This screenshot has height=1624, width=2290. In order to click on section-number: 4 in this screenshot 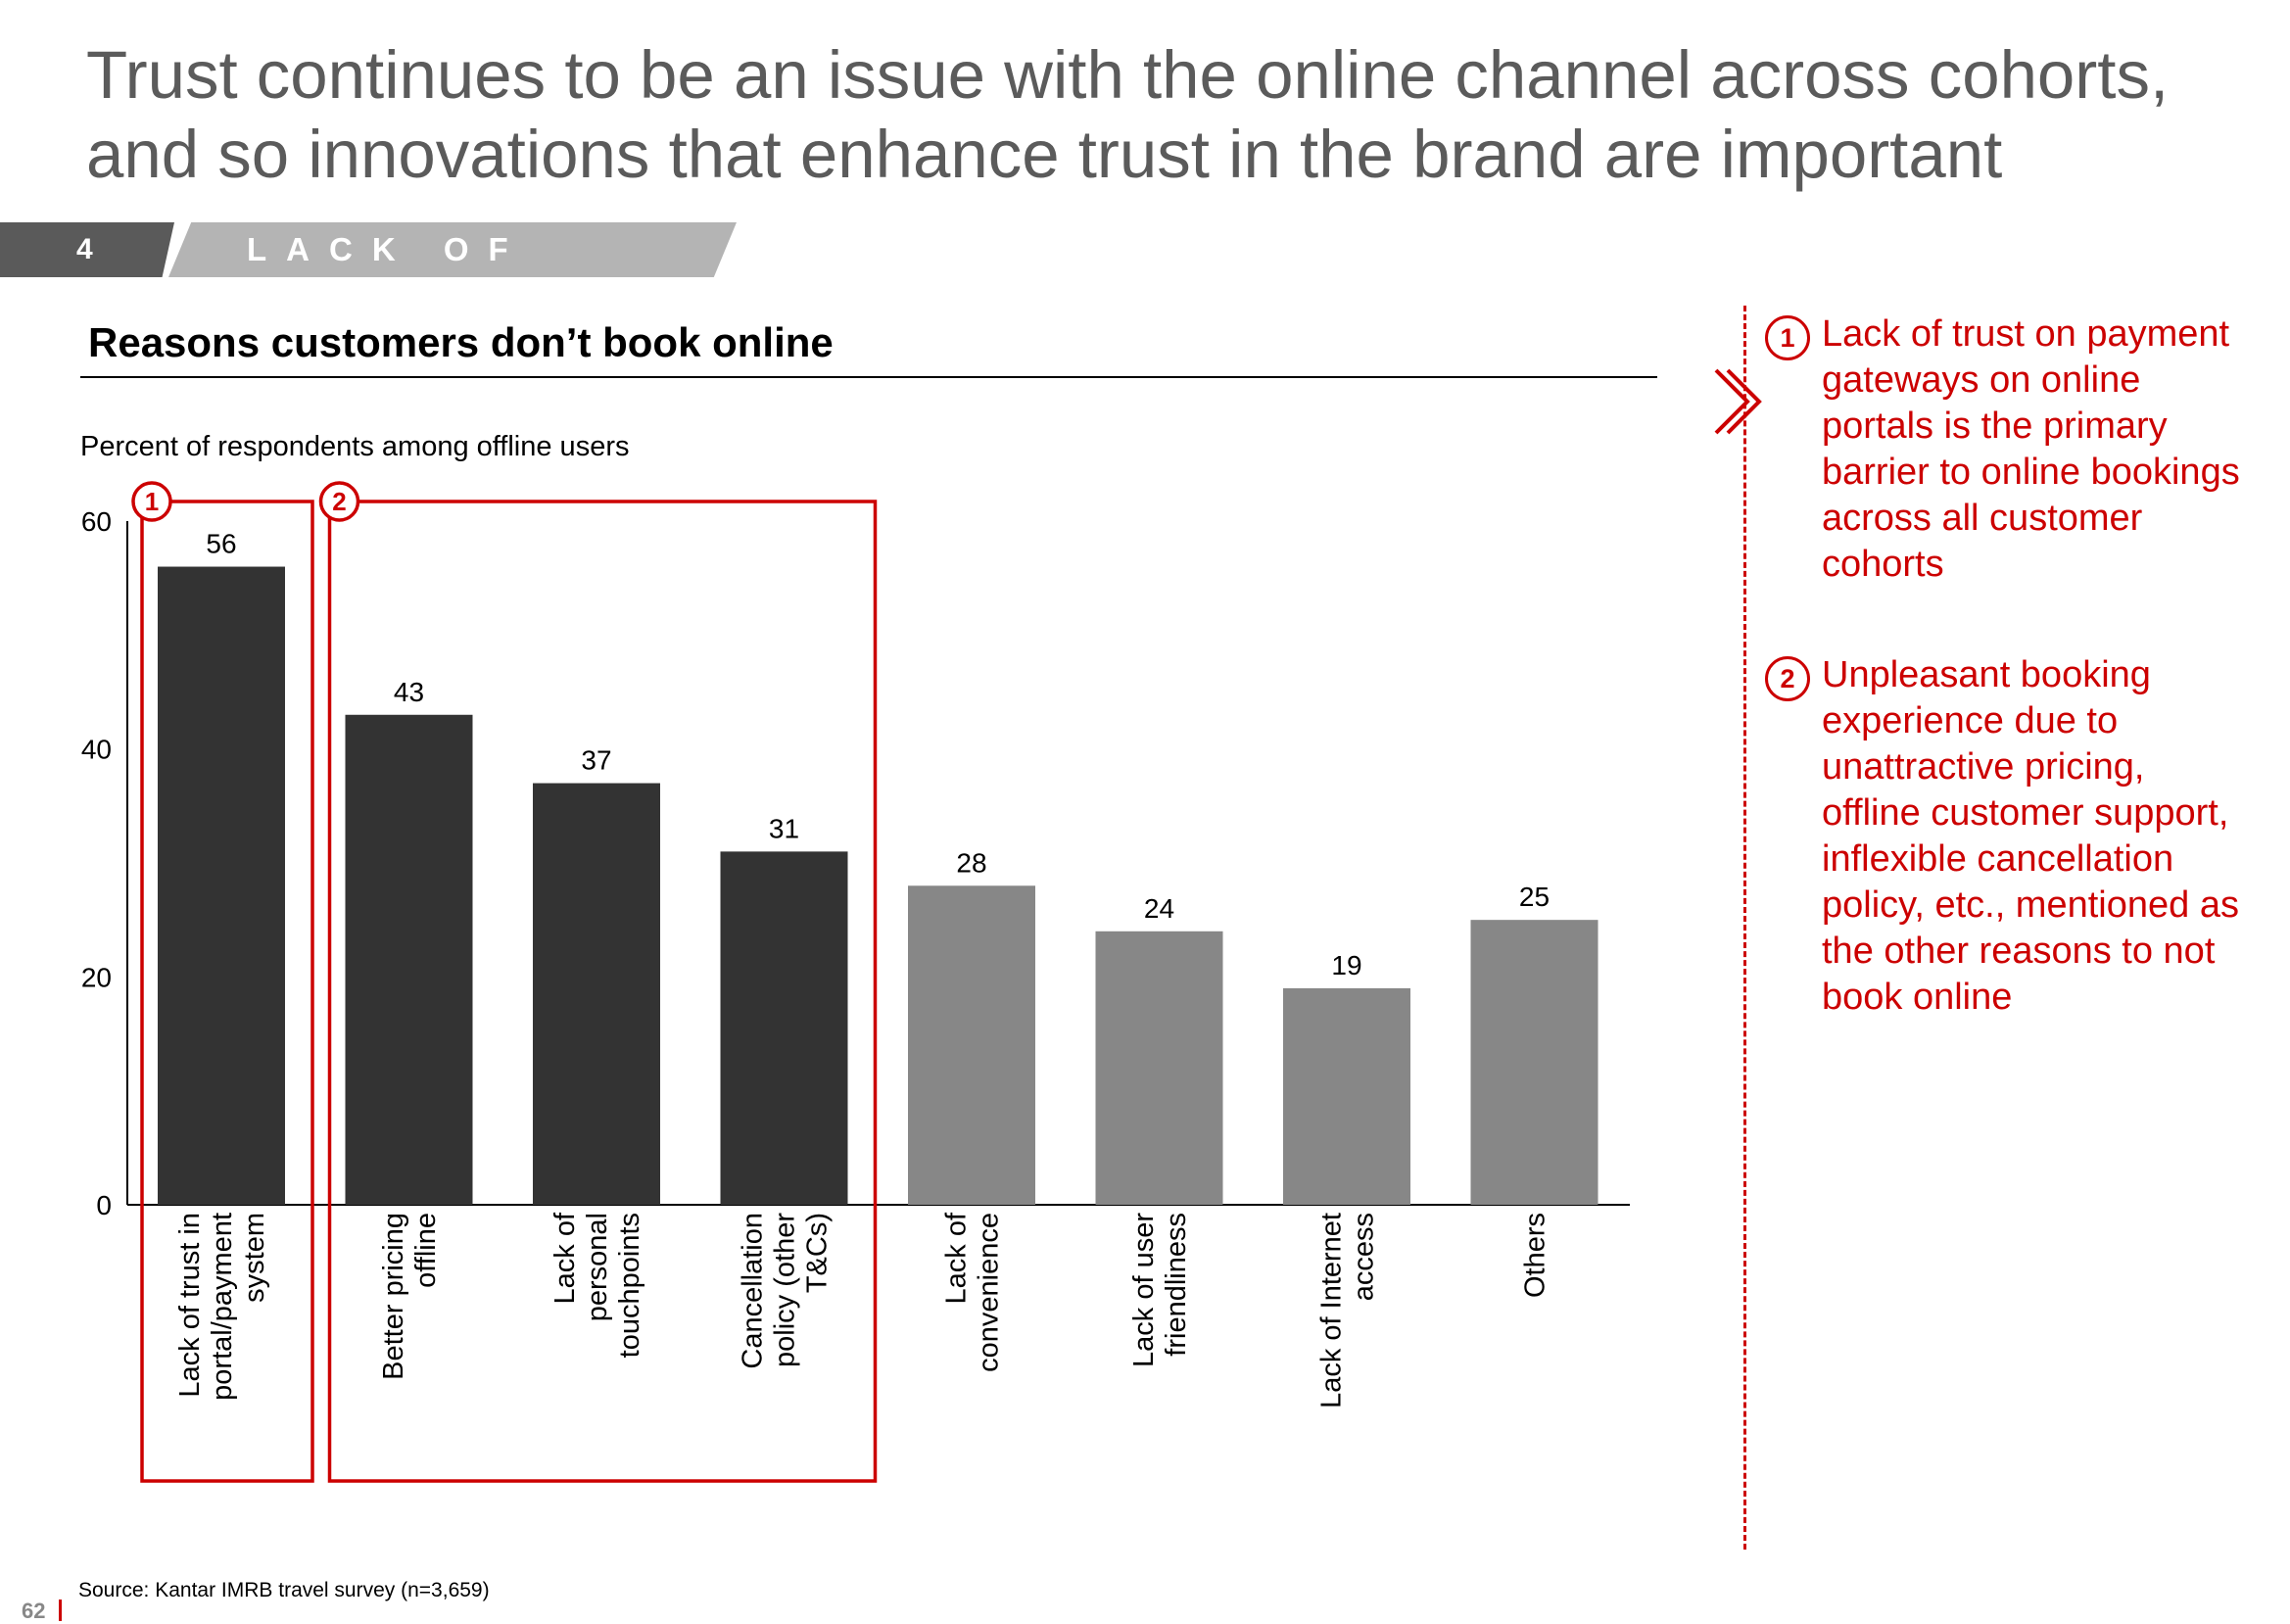, I will do `click(87, 249)`.